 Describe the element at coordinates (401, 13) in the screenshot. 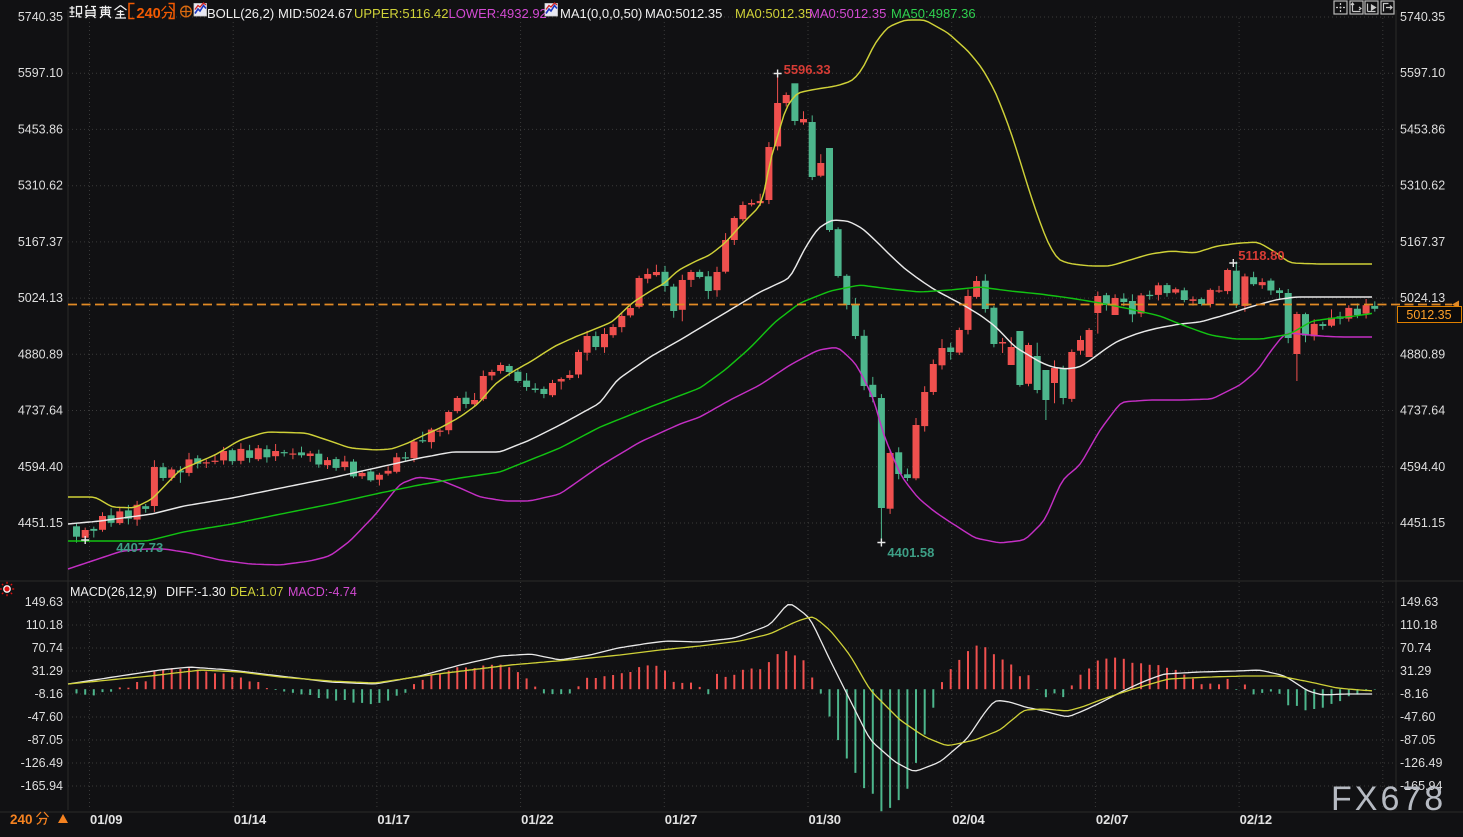

I see `svg-text: UPPER:5116.42` at that location.